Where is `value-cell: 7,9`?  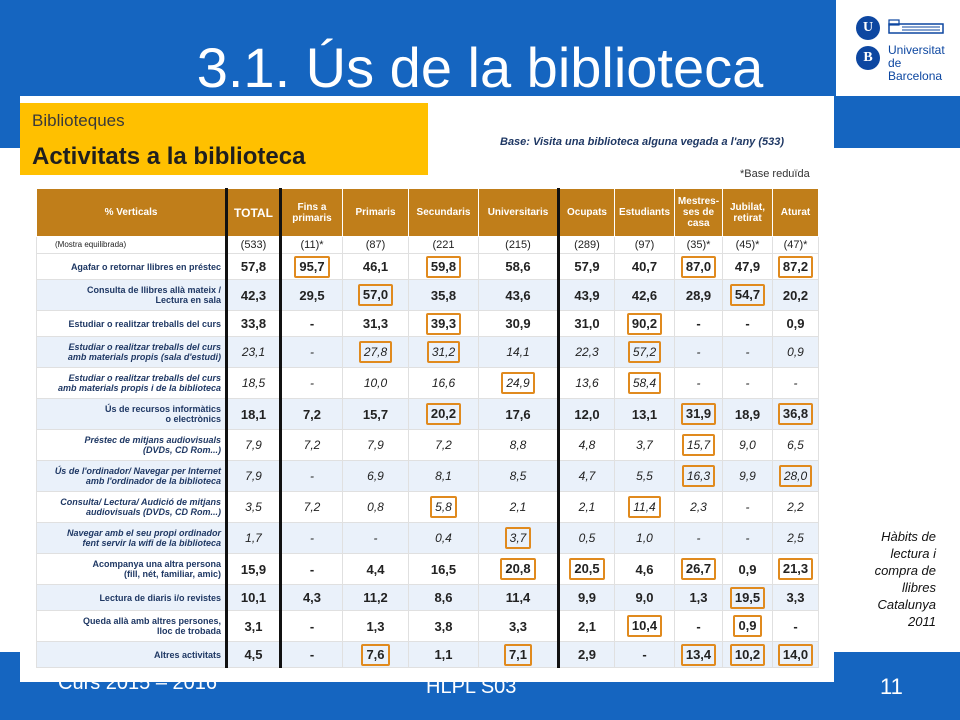
value-cell: 7,9 is located at coordinates (253, 445).